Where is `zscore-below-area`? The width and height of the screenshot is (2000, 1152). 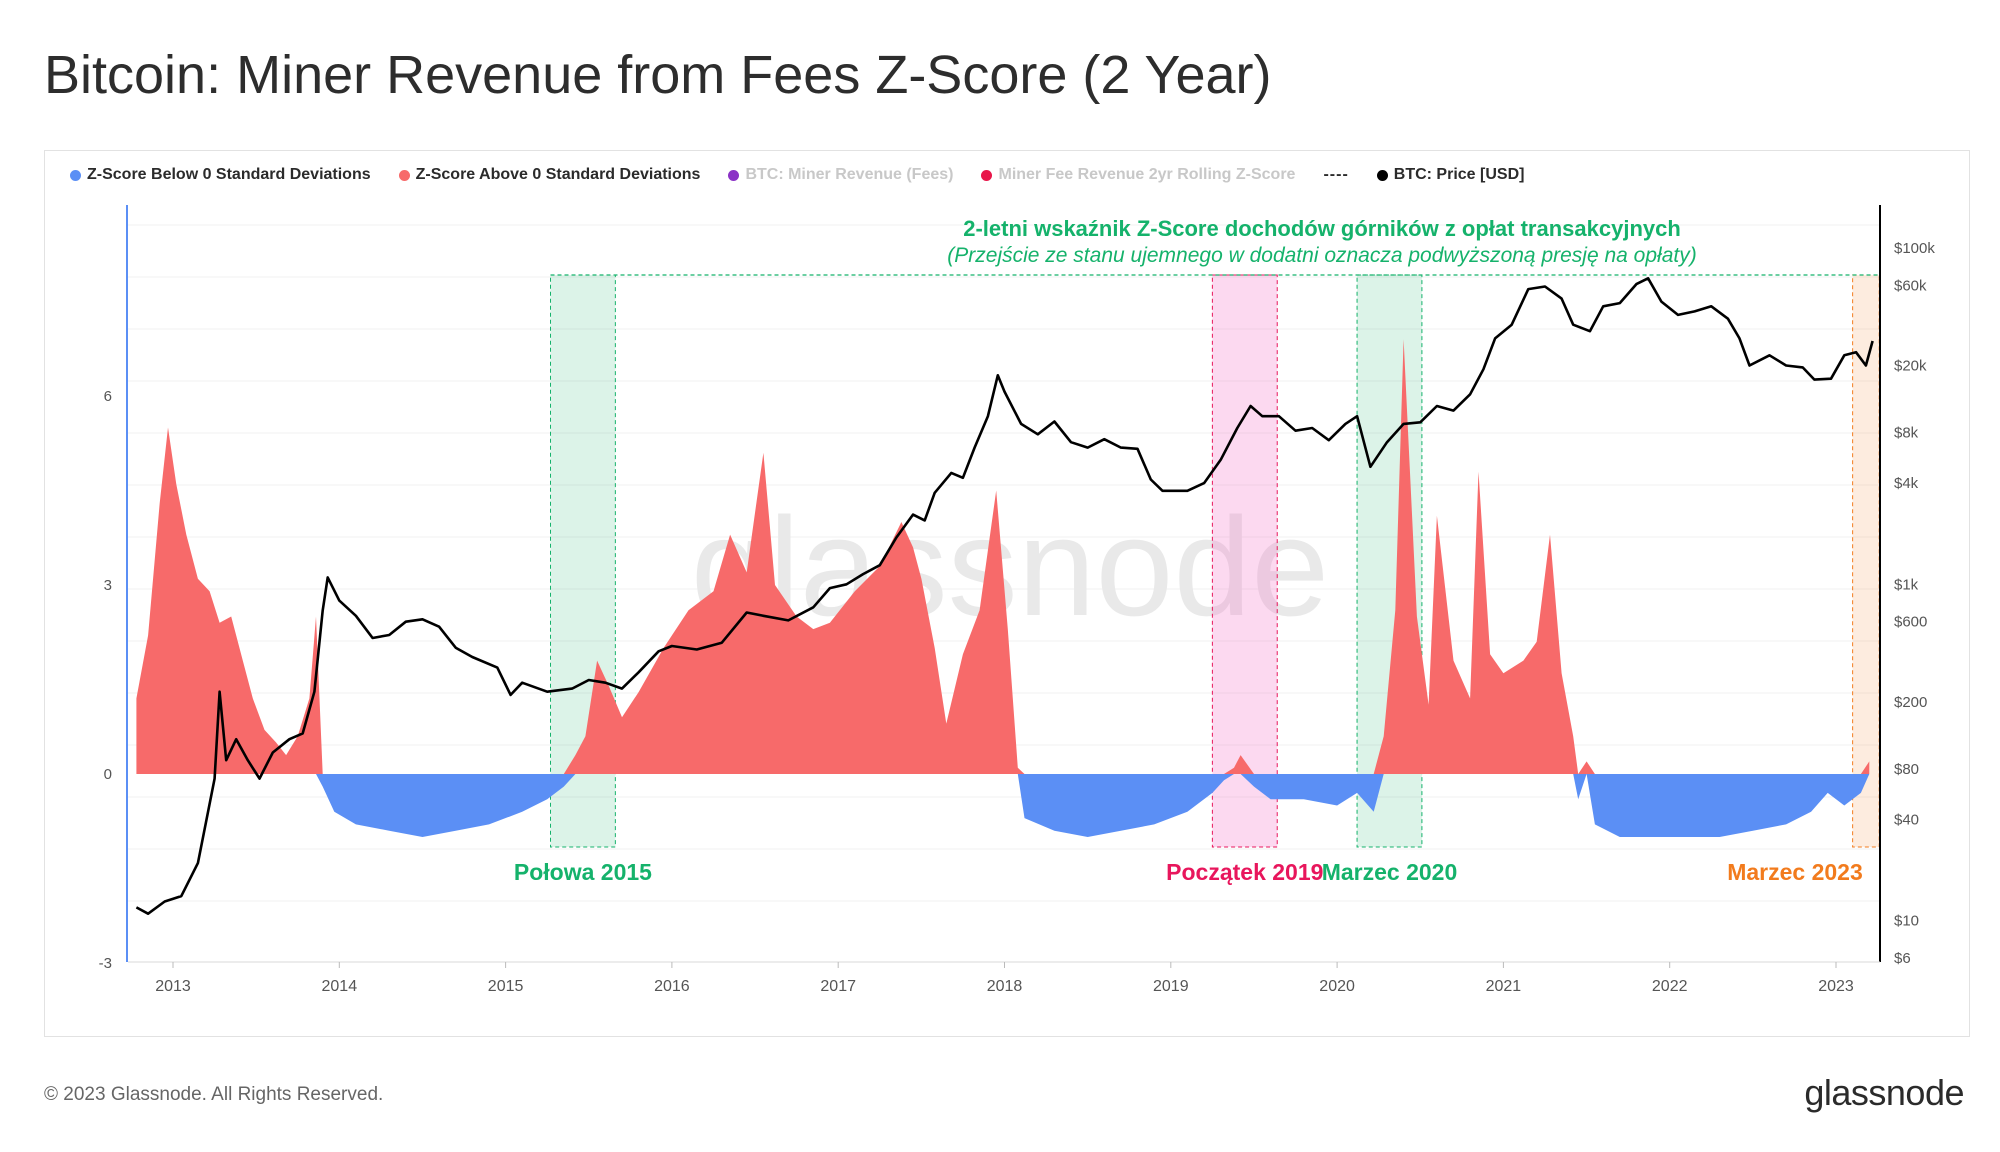 zscore-below-area is located at coordinates (1003, 805).